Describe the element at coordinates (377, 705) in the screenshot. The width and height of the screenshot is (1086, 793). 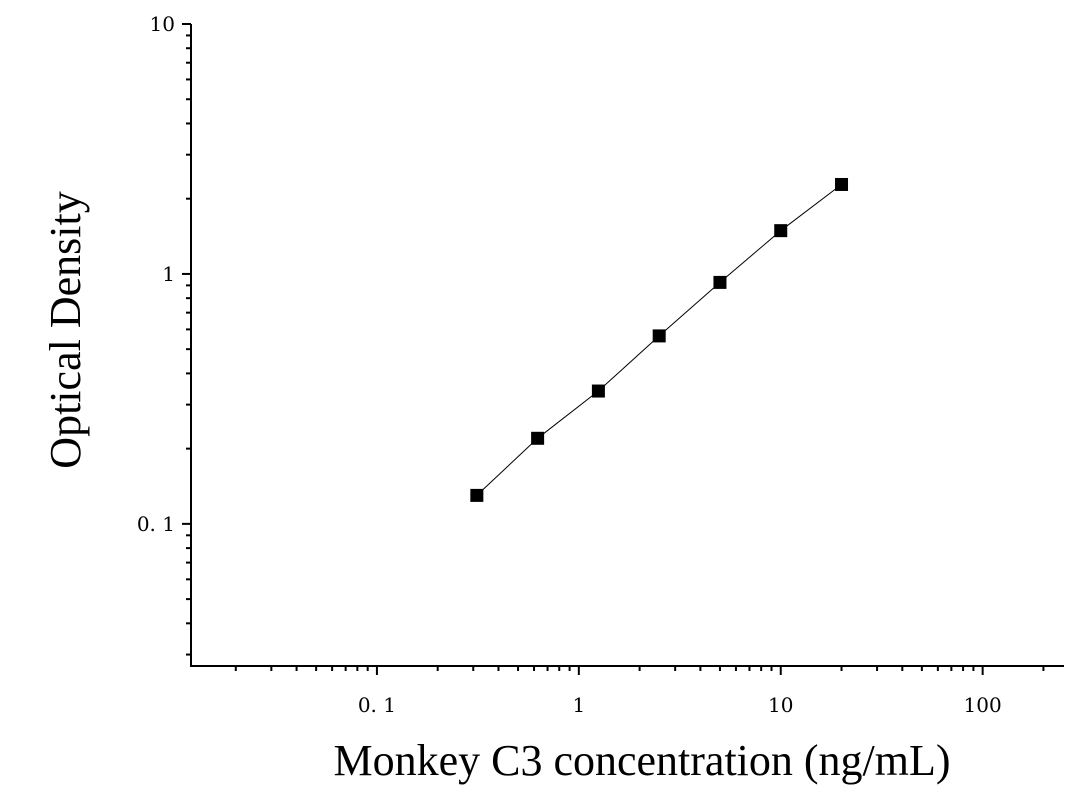
I see `x-tick-label: 0. 1` at that location.